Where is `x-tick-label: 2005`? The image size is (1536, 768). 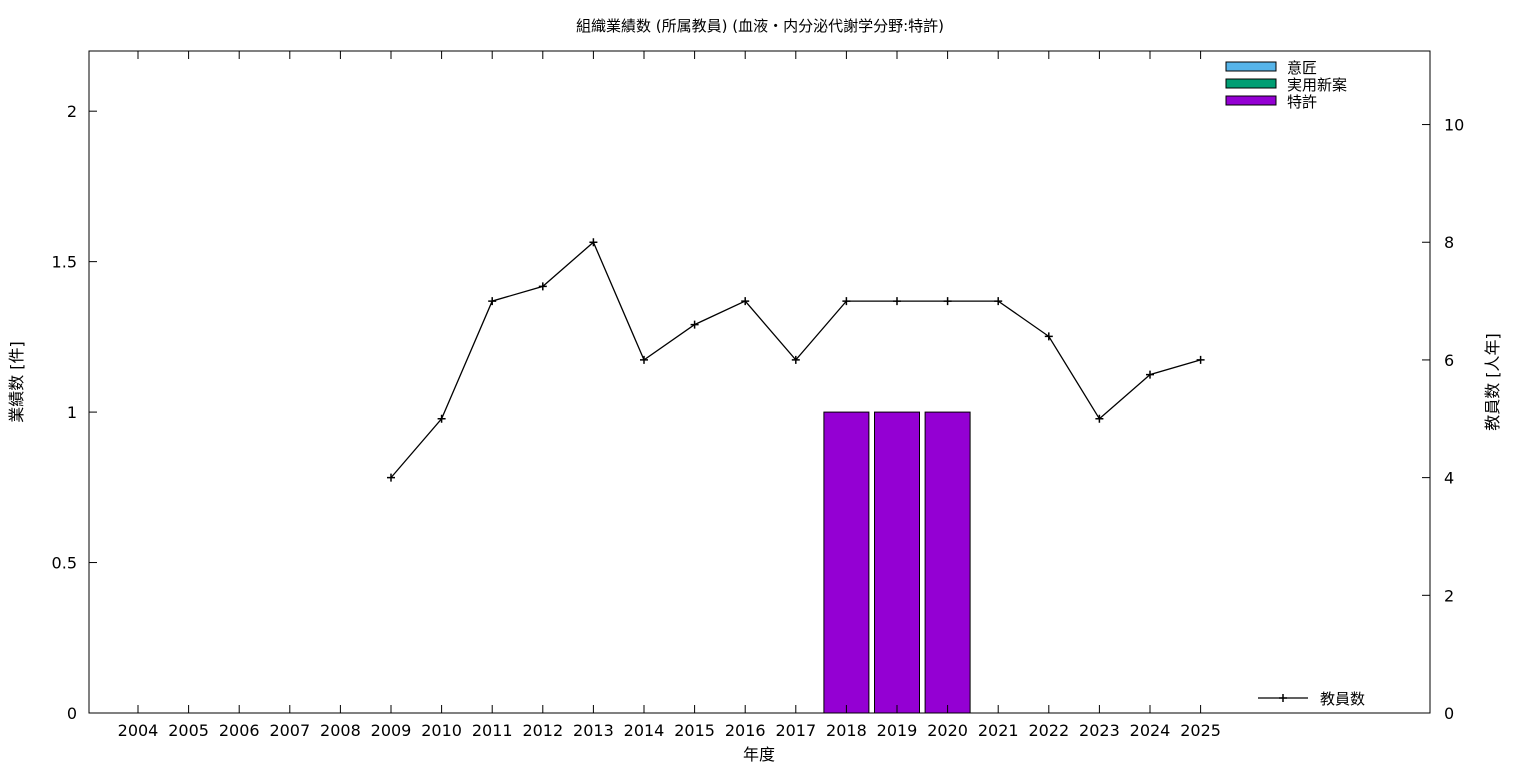
x-tick-label: 2005 is located at coordinates (188, 730).